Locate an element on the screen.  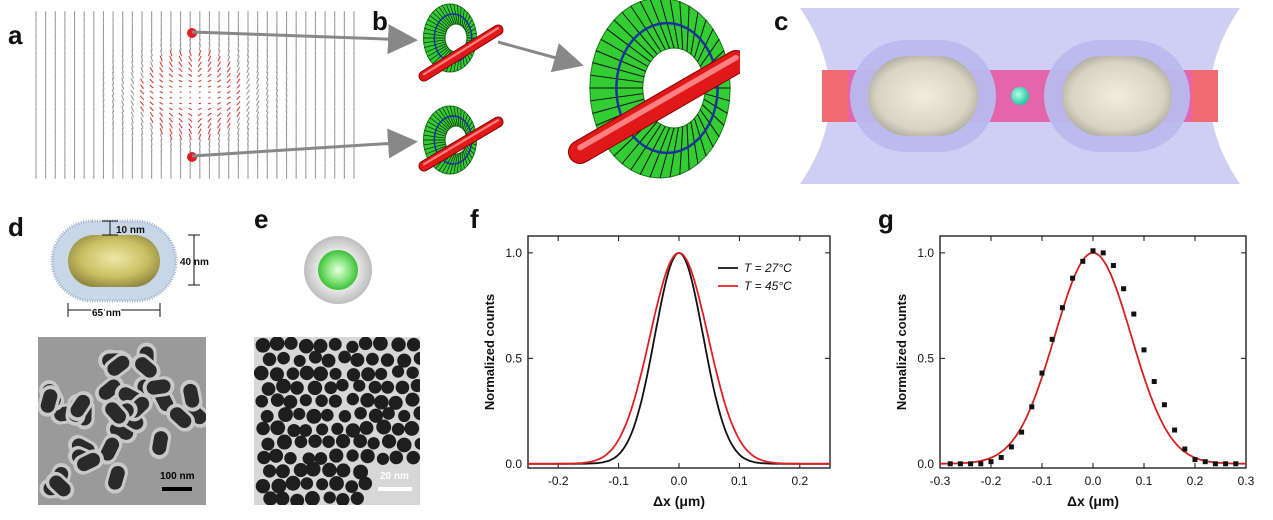
y-axis-label: Normalized counts is located at coordinates (901, 352).